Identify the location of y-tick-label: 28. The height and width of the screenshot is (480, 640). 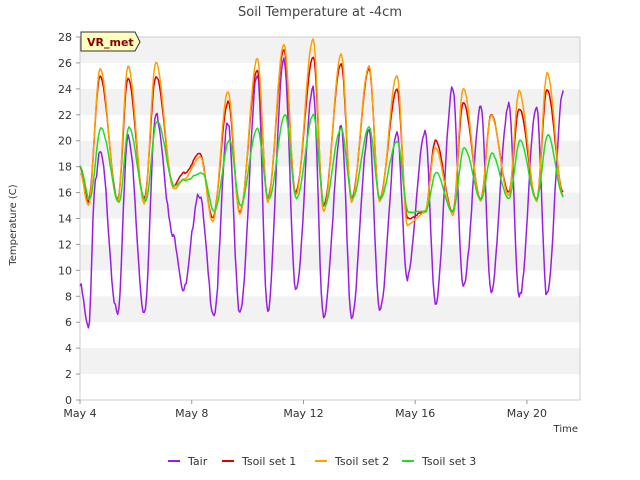
(65, 37).